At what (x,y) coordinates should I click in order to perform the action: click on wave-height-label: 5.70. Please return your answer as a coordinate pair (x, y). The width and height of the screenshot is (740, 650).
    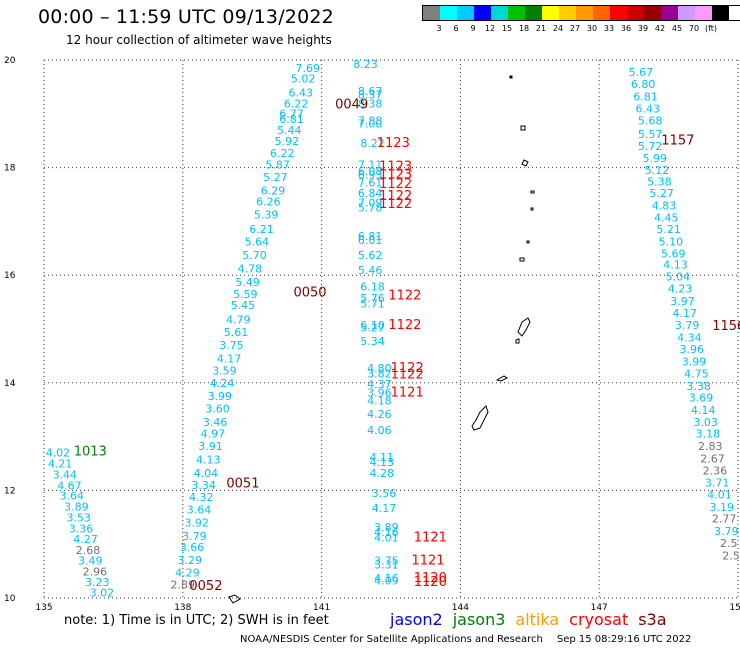
    Looking at the image, I should click on (254, 255).